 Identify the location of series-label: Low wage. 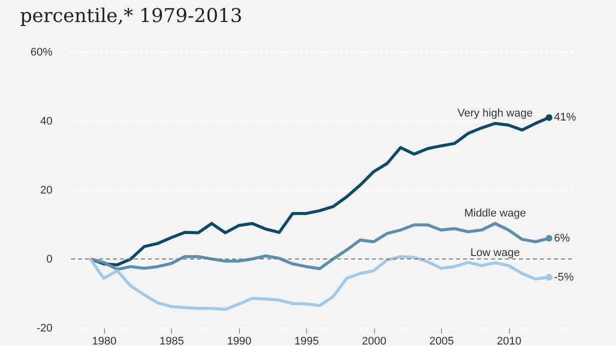
(495, 252).